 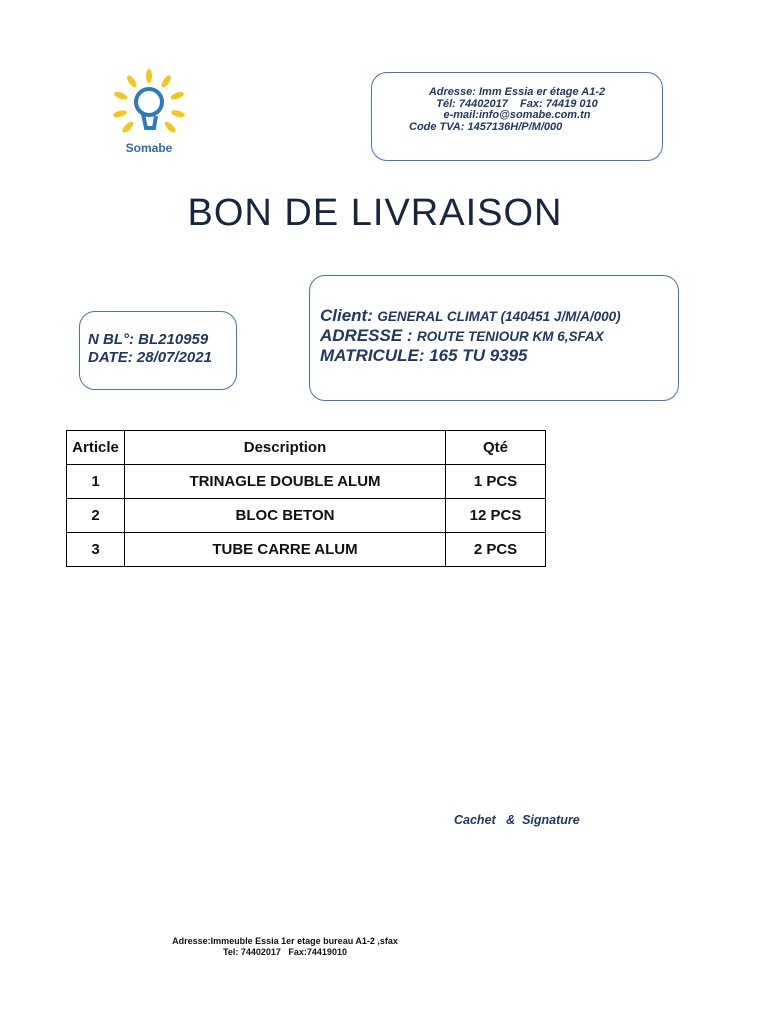 I want to click on cell-qty: 1 PCS, so click(x=495, y=481).